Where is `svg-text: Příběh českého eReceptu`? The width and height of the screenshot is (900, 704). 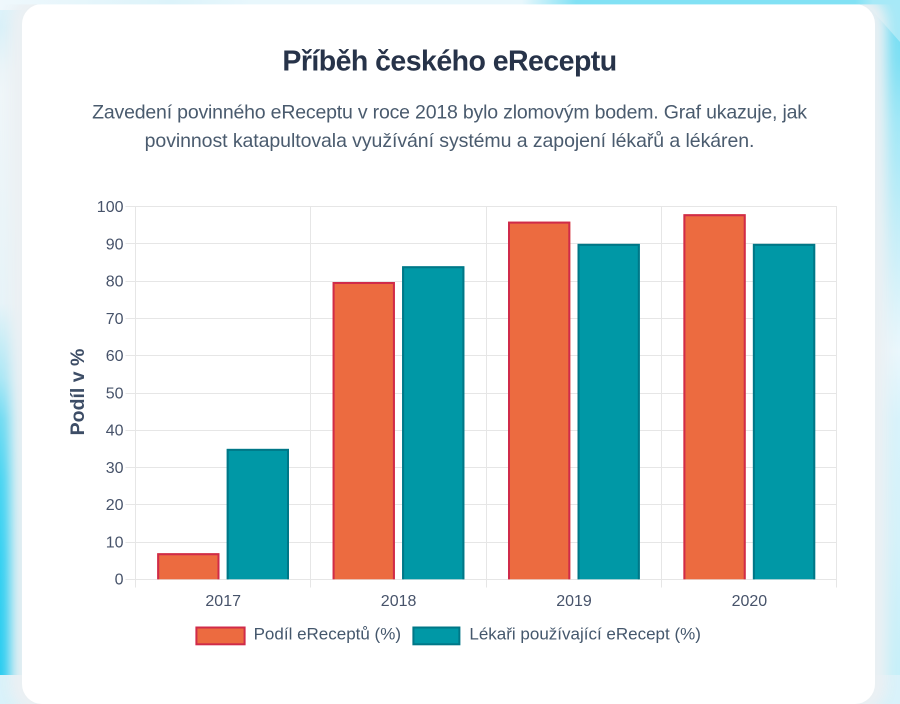
svg-text: Příběh českého eReceptu is located at coordinates (449, 61).